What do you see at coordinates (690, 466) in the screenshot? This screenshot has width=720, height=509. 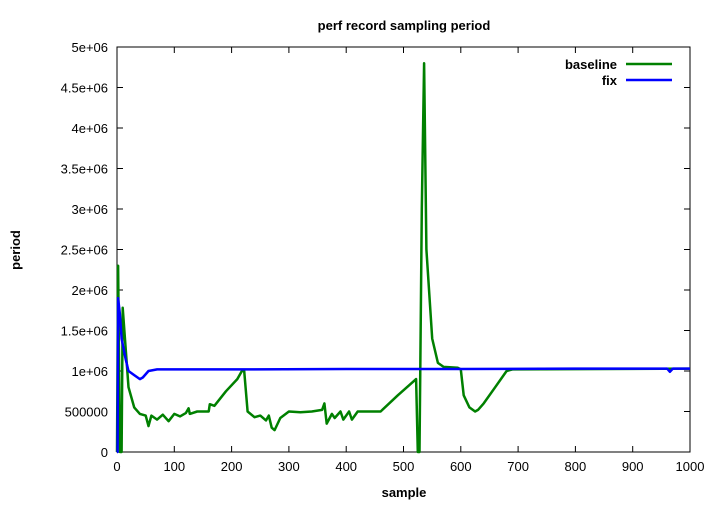 I see `x-tick-label: 1000` at bounding box center [690, 466].